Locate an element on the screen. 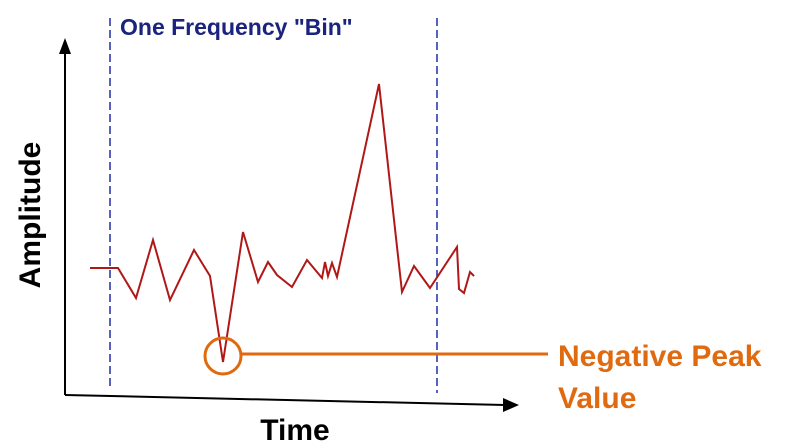 Image resolution: width=804 pixels, height=445 pixels. y-axis-arrowhead is located at coordinates (65, 46).